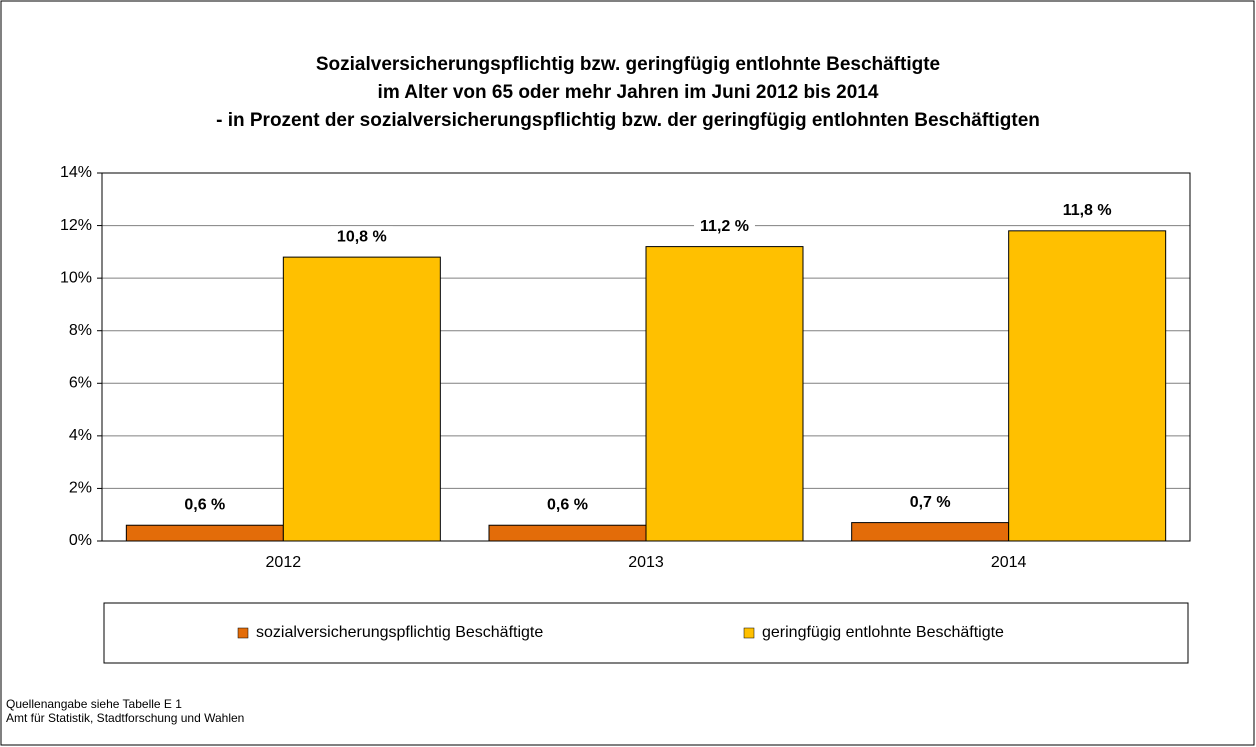 Image resolution: width=1256 pixels, height=747 pixels. I want to click on x-tick-label: 2012, so click(284, 562).